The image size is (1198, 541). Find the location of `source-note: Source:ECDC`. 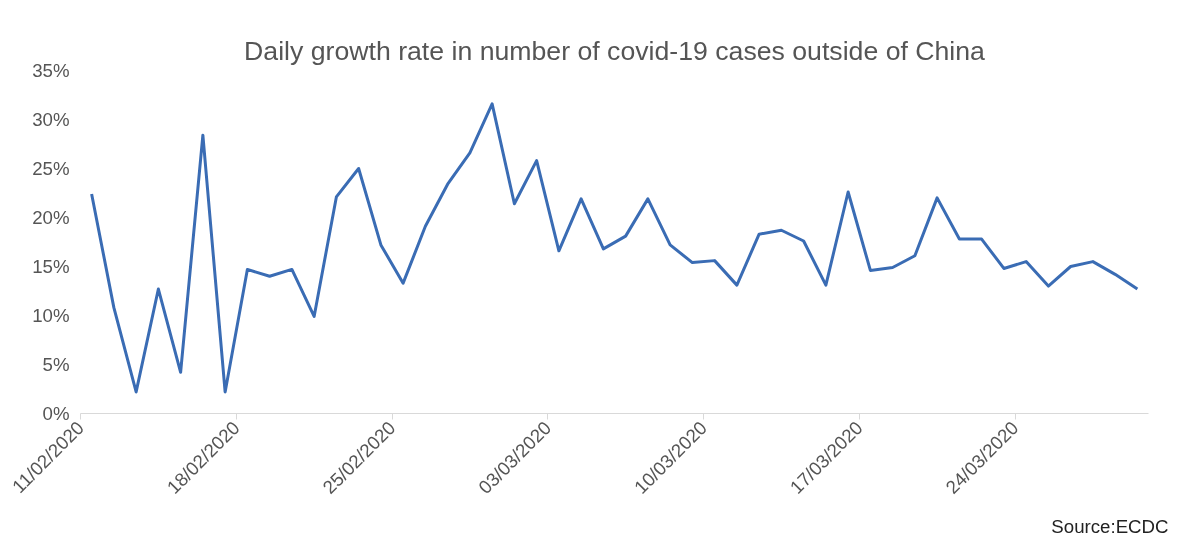

source-note: Source:ECDC is located at coordinates (1110, 526).